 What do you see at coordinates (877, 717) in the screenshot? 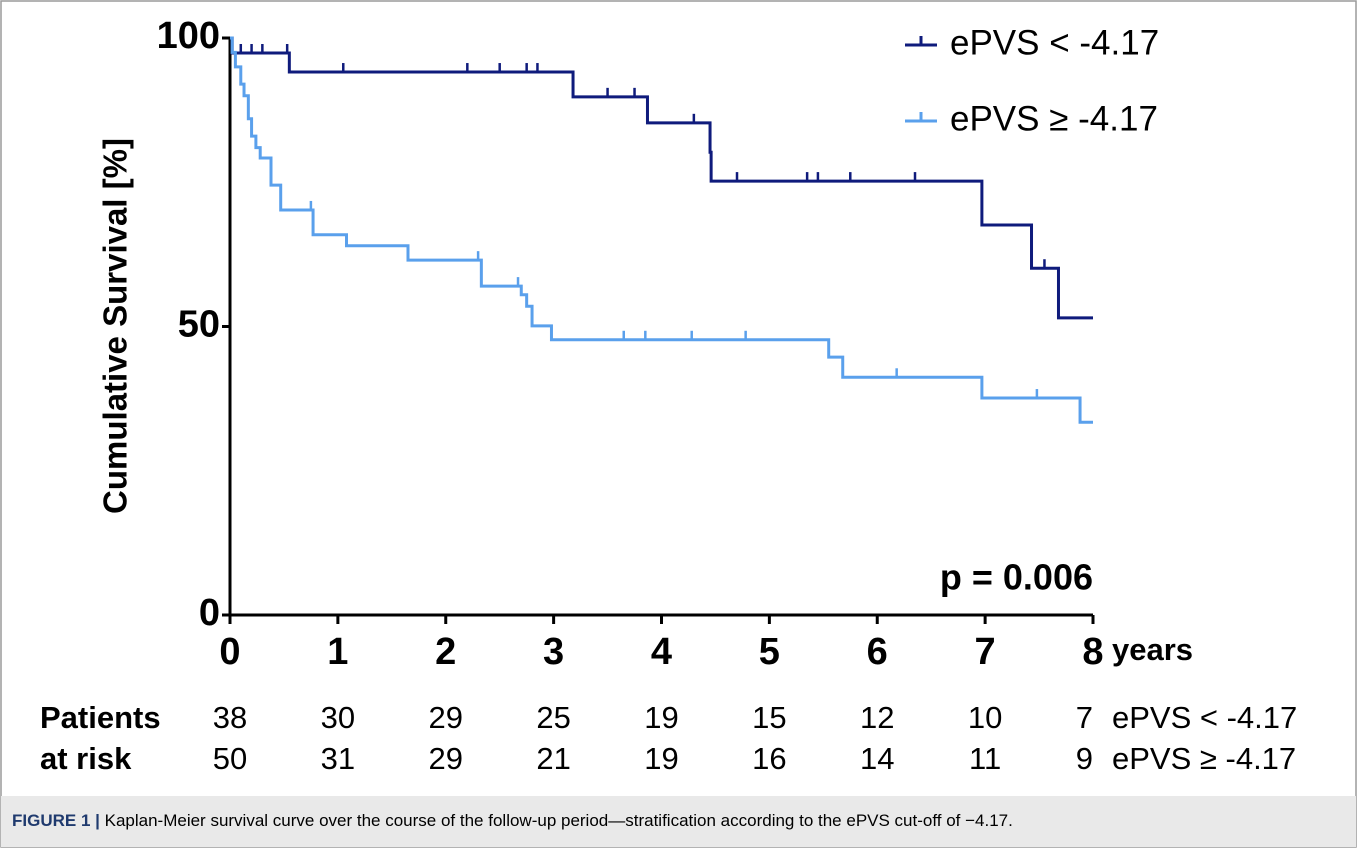
I see `risk-count: 12` at bounding box center [877, 717].